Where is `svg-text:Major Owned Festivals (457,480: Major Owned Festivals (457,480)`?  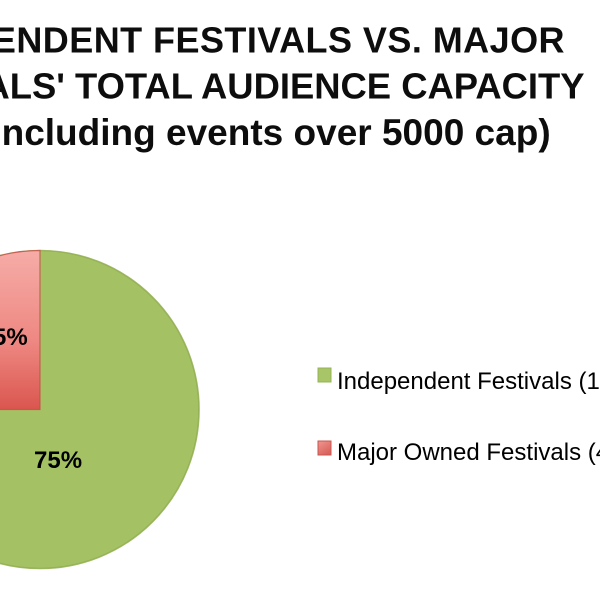
svg-text:Major Owned Festivals (457,480: Major Owned Festivals (457,480) is located at coordinates (468, 452).